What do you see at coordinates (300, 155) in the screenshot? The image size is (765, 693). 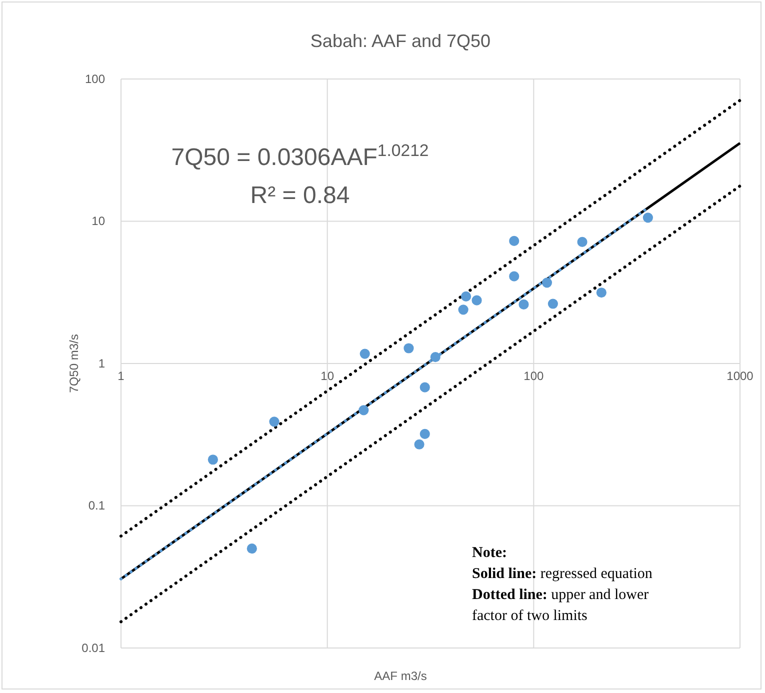 I see `annotation: 7Q50 = 0.0306AAF$^{1.0212}$` at bounding box center [300, 155].